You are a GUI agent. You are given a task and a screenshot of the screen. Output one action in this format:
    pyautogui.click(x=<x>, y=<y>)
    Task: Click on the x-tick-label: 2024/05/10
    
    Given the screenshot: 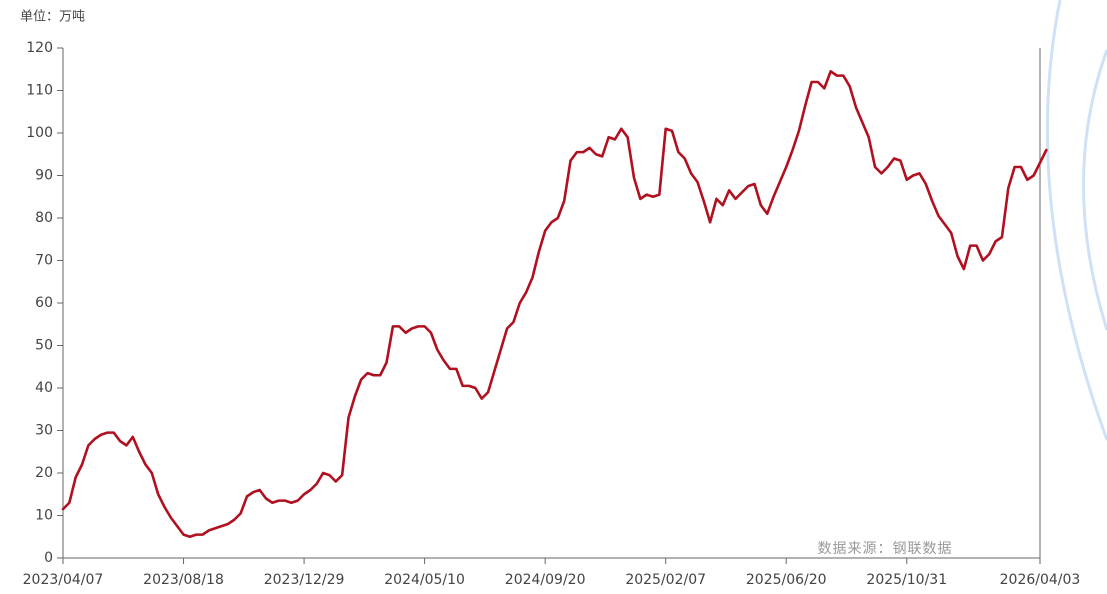 What is the action you would take?
    pyautogui.click(x=424, y=580)
    